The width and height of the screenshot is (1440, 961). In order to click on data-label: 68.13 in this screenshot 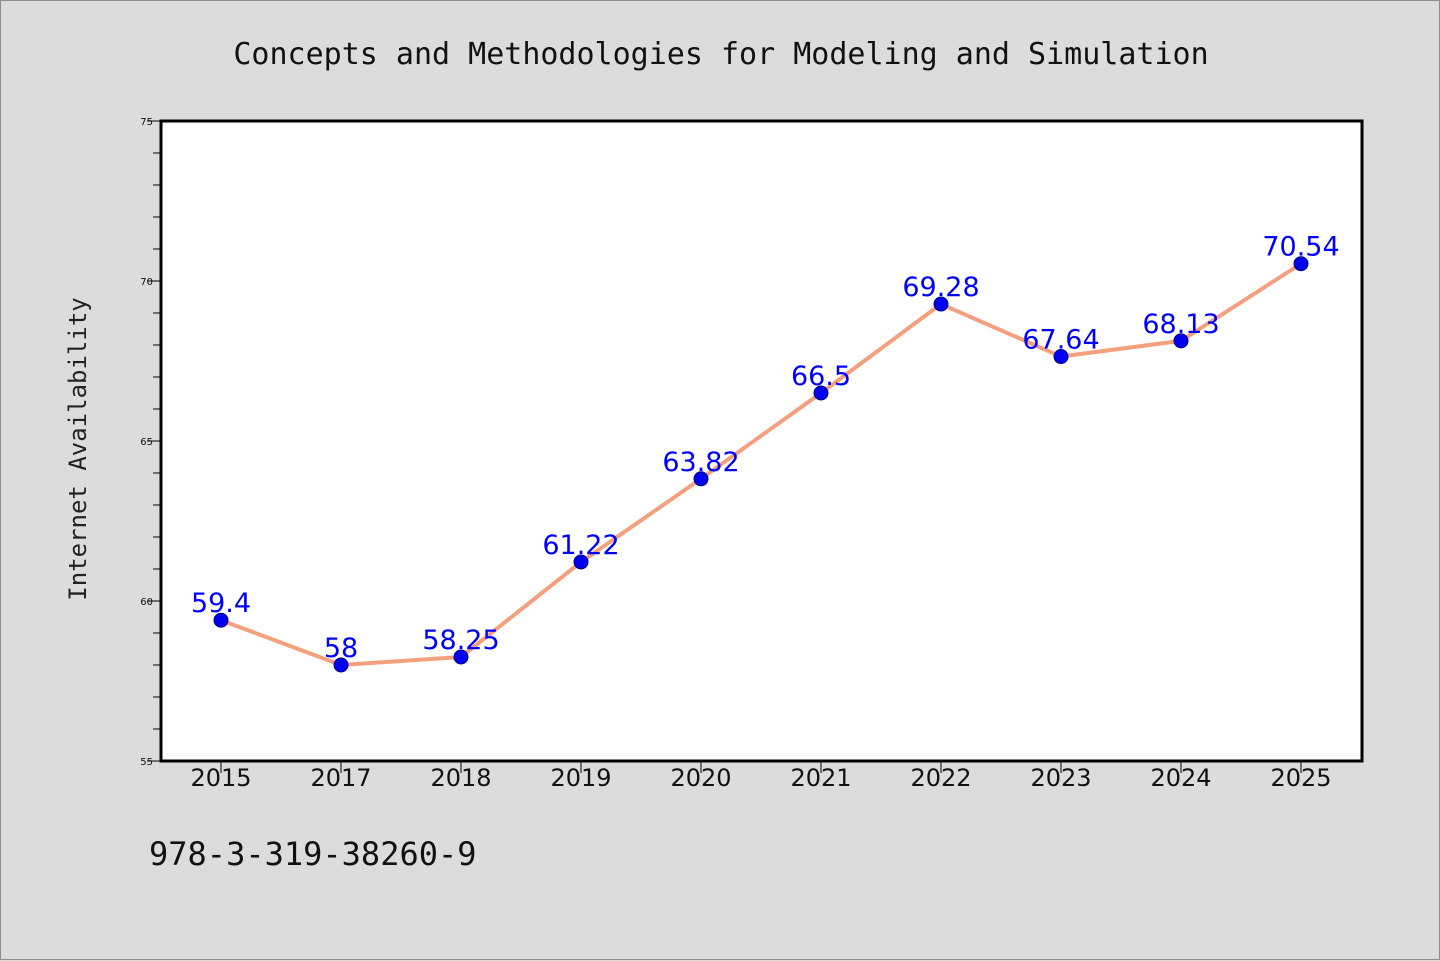, I will do `click(1180, 324)`.